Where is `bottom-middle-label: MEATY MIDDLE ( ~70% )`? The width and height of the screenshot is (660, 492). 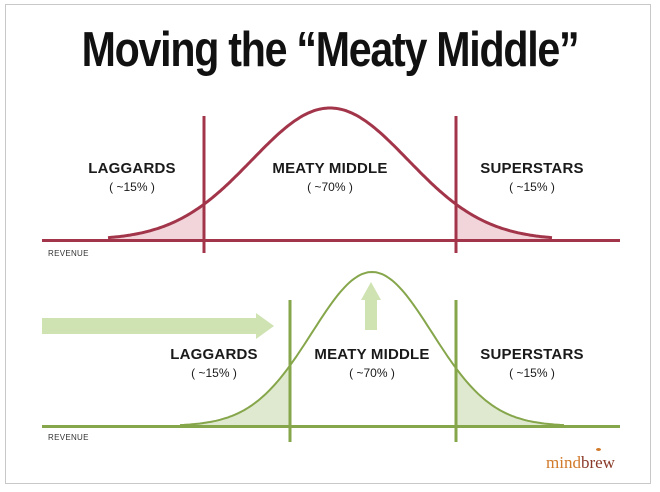 bottom-middle-label: MEATY MIDDLE ( ~70% ) is located at coordinates (372, 363).